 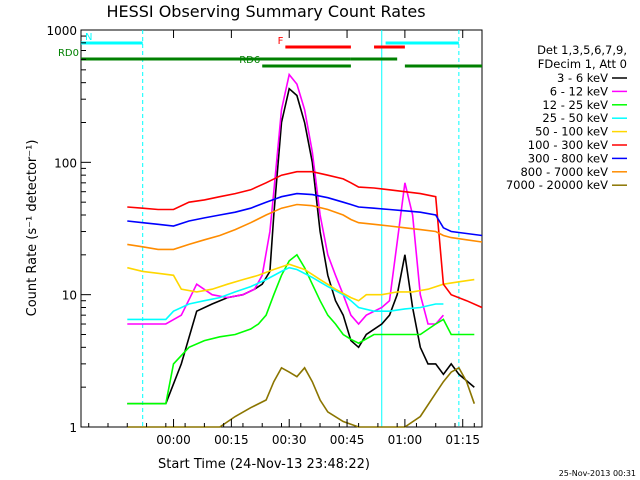 I want to click on legend-label-5: 50 - 100 keV, so click(x=571, y=132).